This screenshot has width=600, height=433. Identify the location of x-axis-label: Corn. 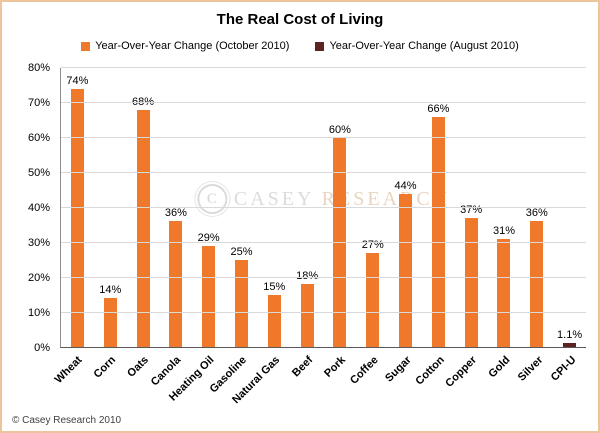
(104, 367).